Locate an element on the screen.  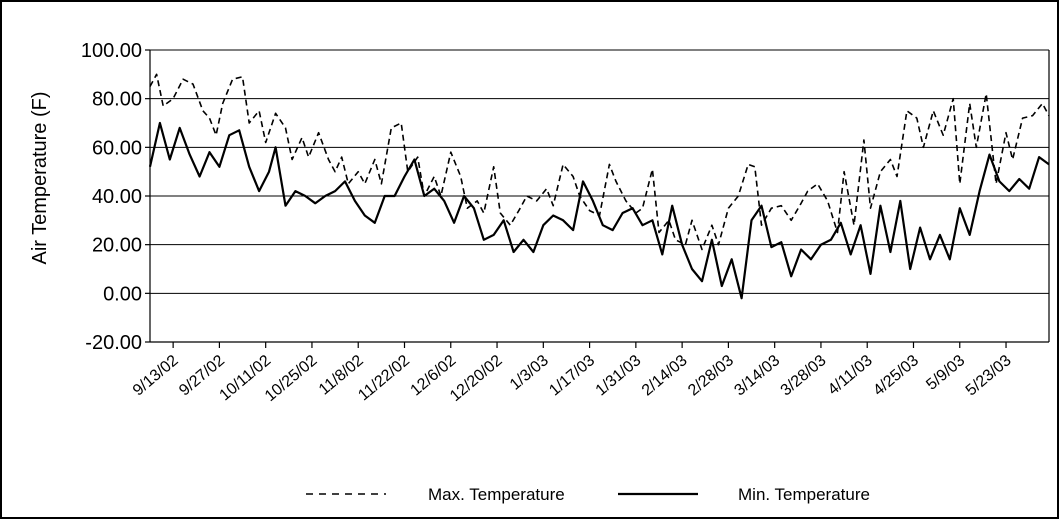
legend: Max. Temperature Min. Temperature is located at coordinates (588, 494).